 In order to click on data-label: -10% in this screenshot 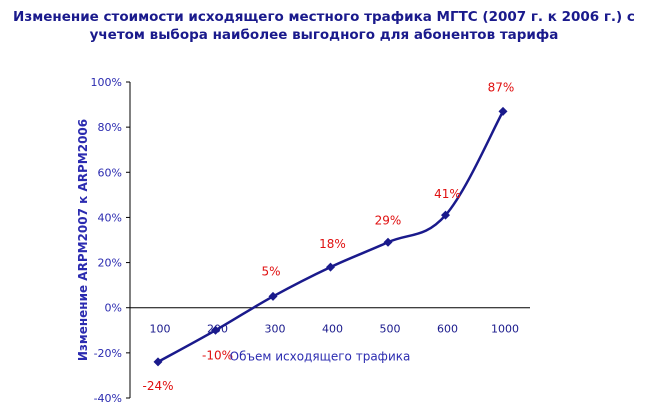, I will do `click(217, 355)`.